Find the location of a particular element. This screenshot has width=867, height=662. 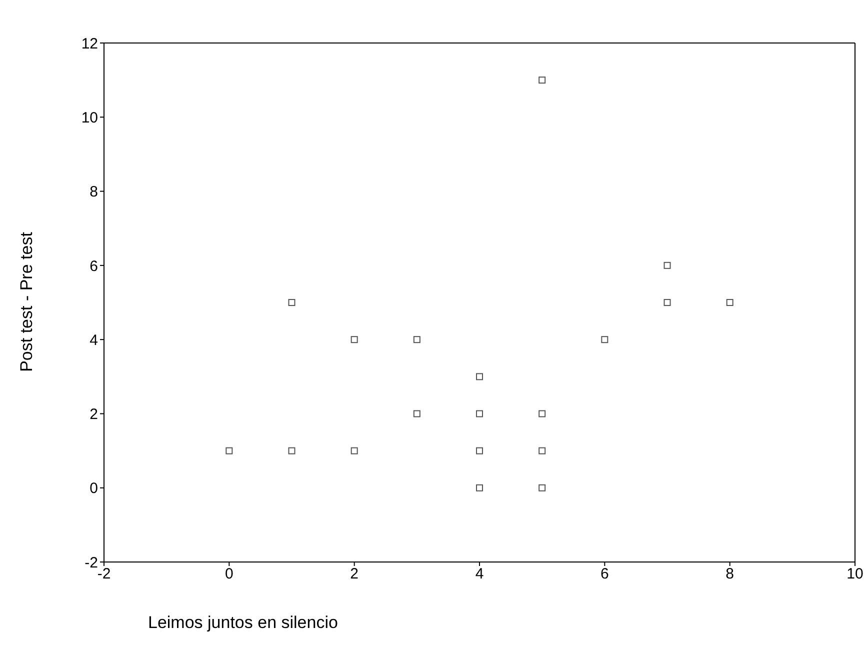

y-tick-label: 12 is located at coordinates (89, 43).